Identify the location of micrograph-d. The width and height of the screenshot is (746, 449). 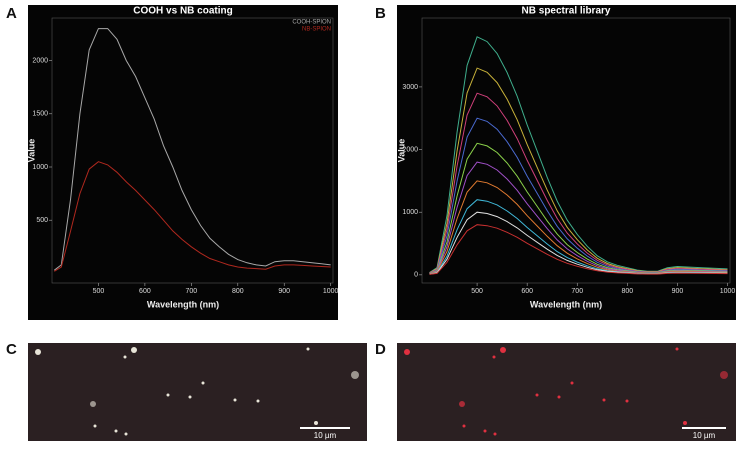
(566, 392).